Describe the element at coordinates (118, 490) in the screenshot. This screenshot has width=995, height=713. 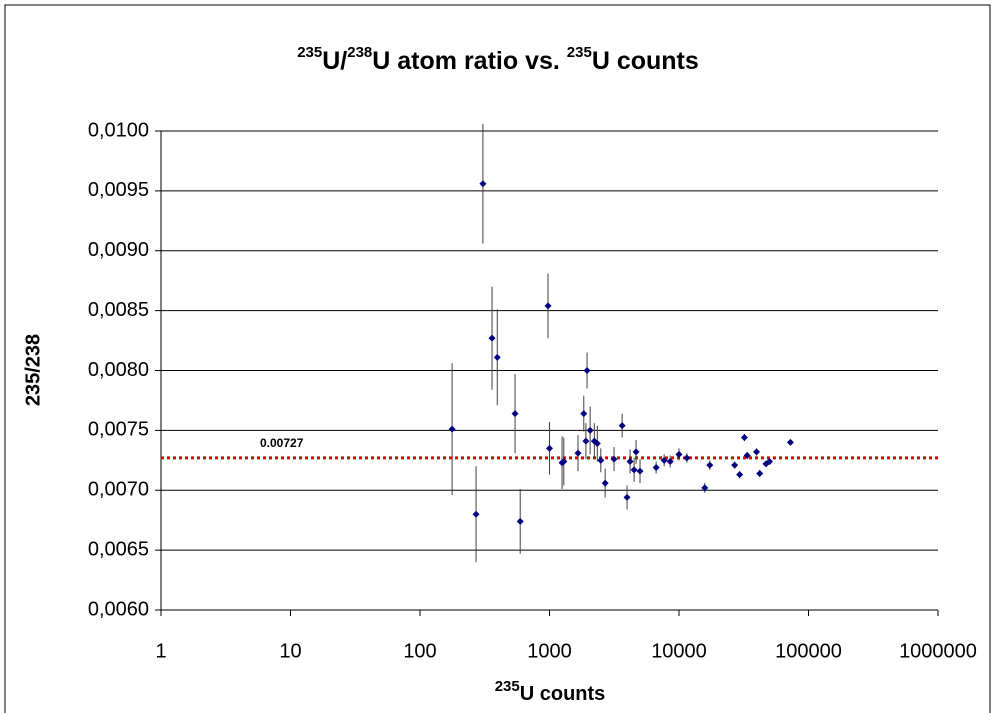
I see `y-tick-label: 0,0070` at that location.